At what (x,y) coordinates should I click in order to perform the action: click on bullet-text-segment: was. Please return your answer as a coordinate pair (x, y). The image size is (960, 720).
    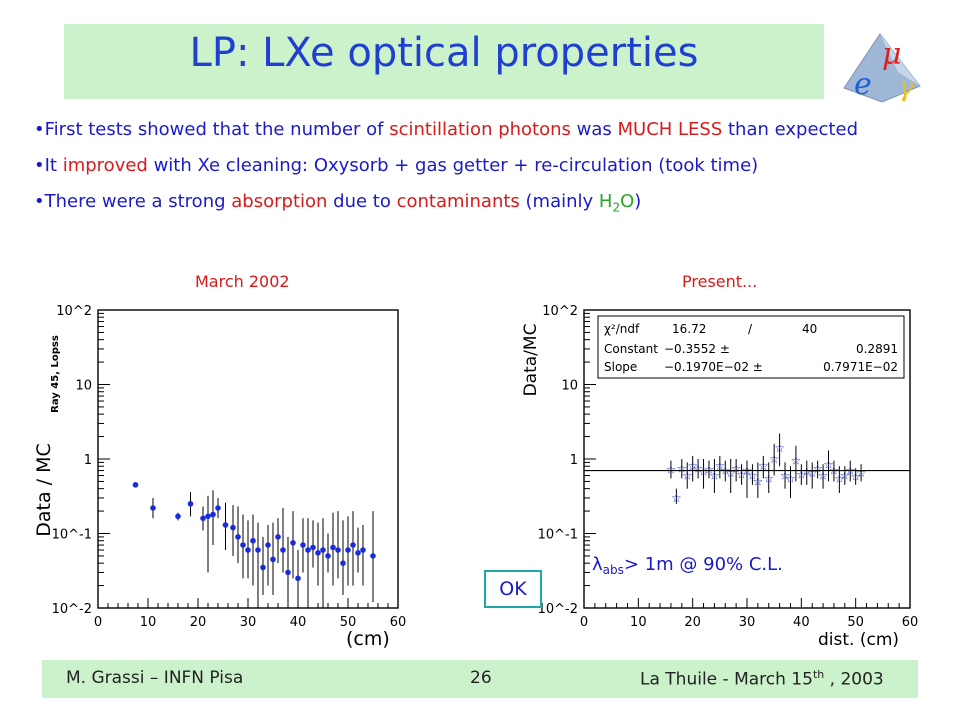
    Looking at the image, I should click on (594, 129).